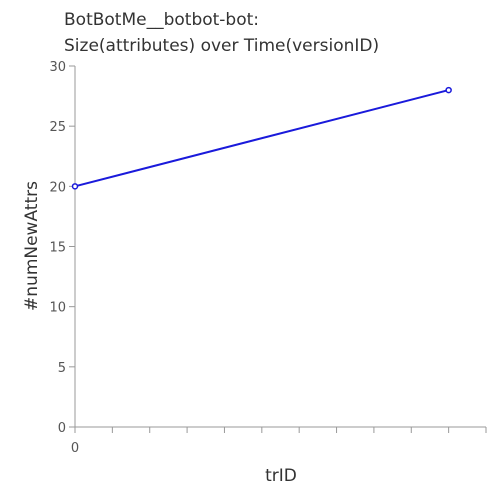 This screenshot has width=500, height=504. I want to click on y-tick-label: 25, so click(57, 127).